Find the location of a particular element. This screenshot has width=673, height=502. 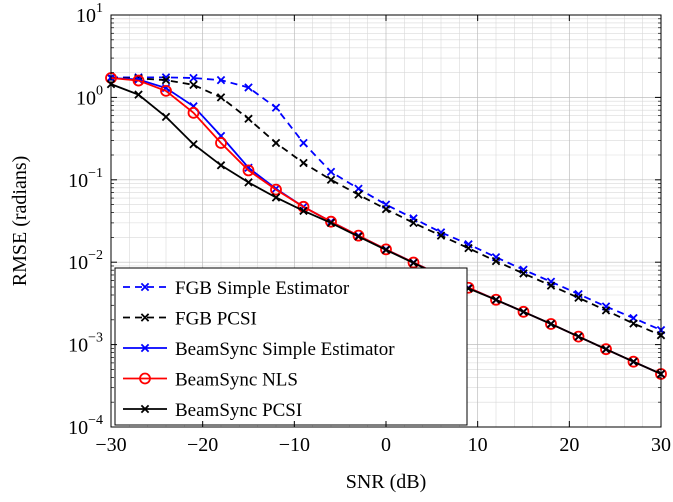

y-tick-label: 10¹ is located at coordinates (89, 14).